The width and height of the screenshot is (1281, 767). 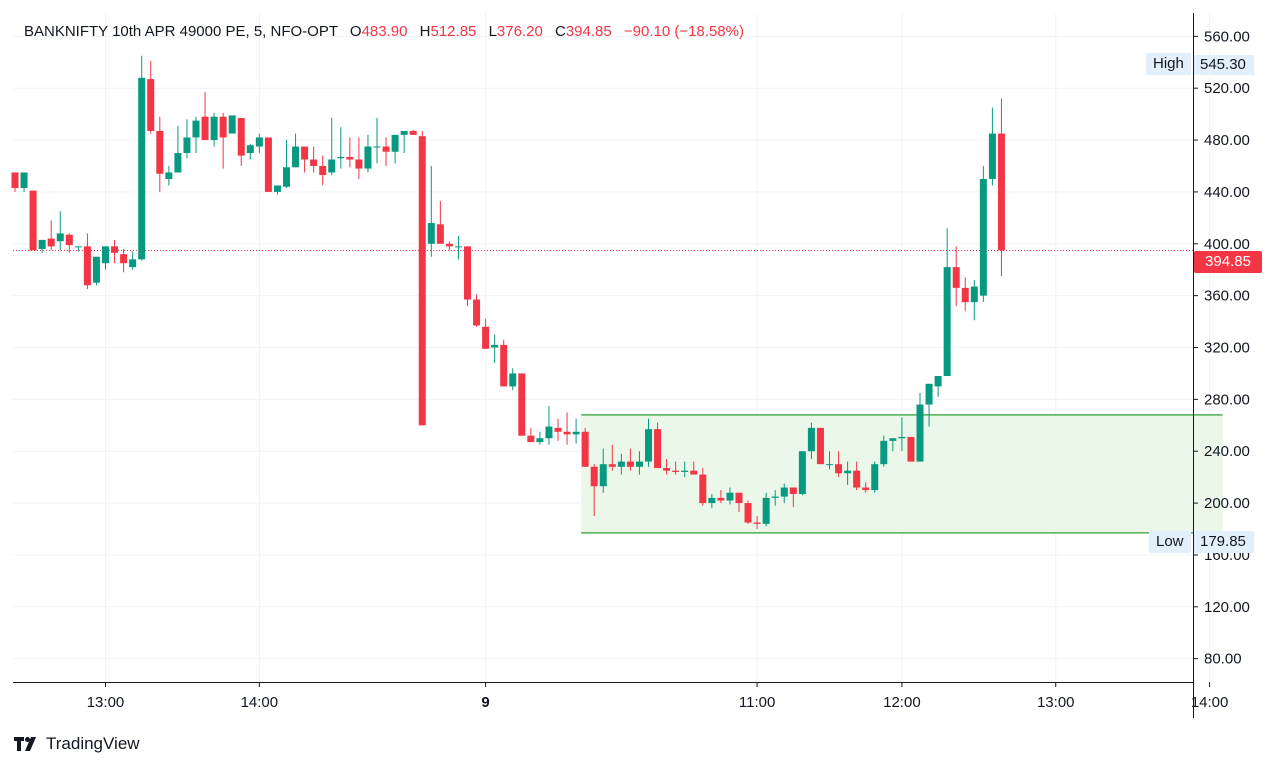 I want to click on y-tick-label: 400.00, so click(x=1227, y=244).